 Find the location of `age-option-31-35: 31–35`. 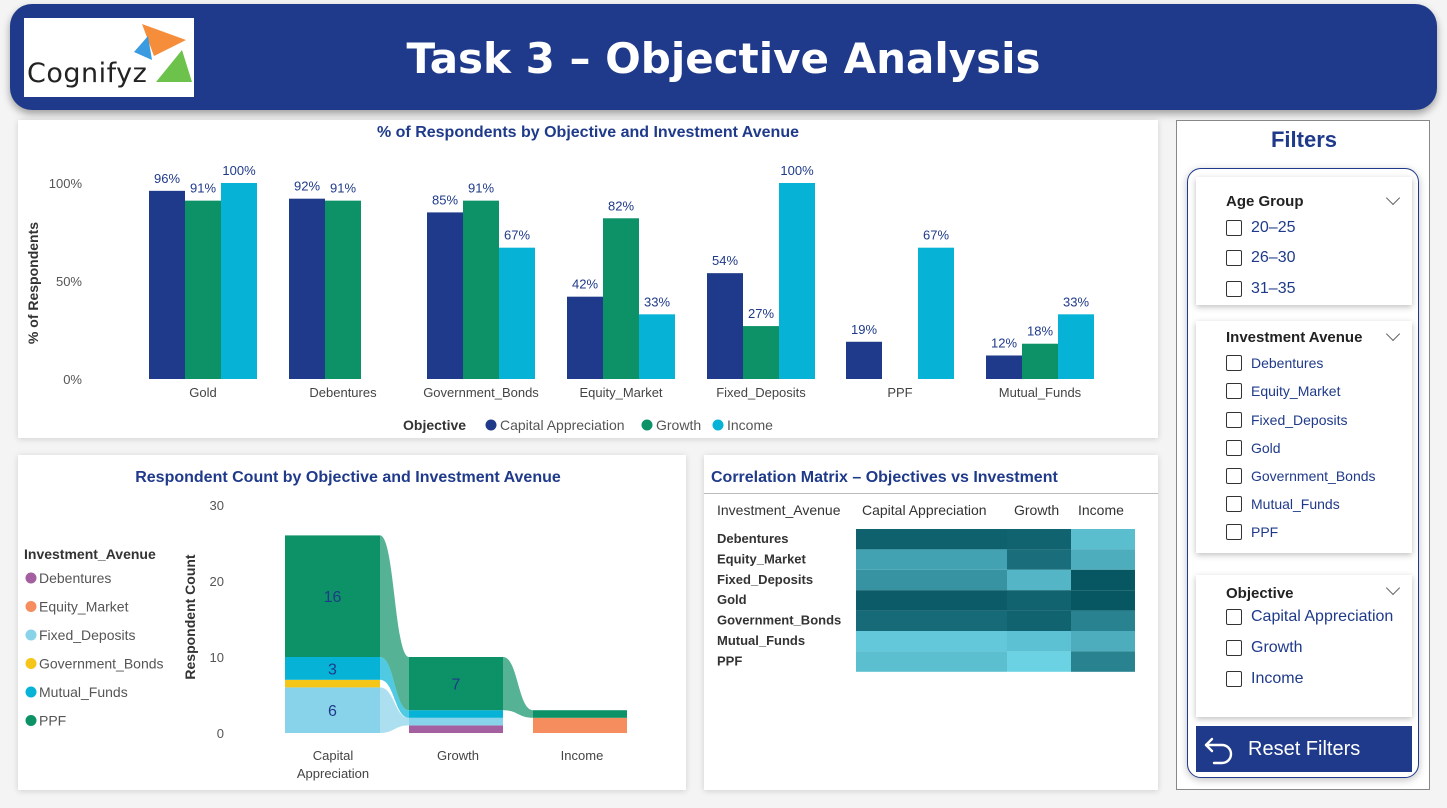

age-option-31-35: 31–35 is located at coordinates (1261, 289).